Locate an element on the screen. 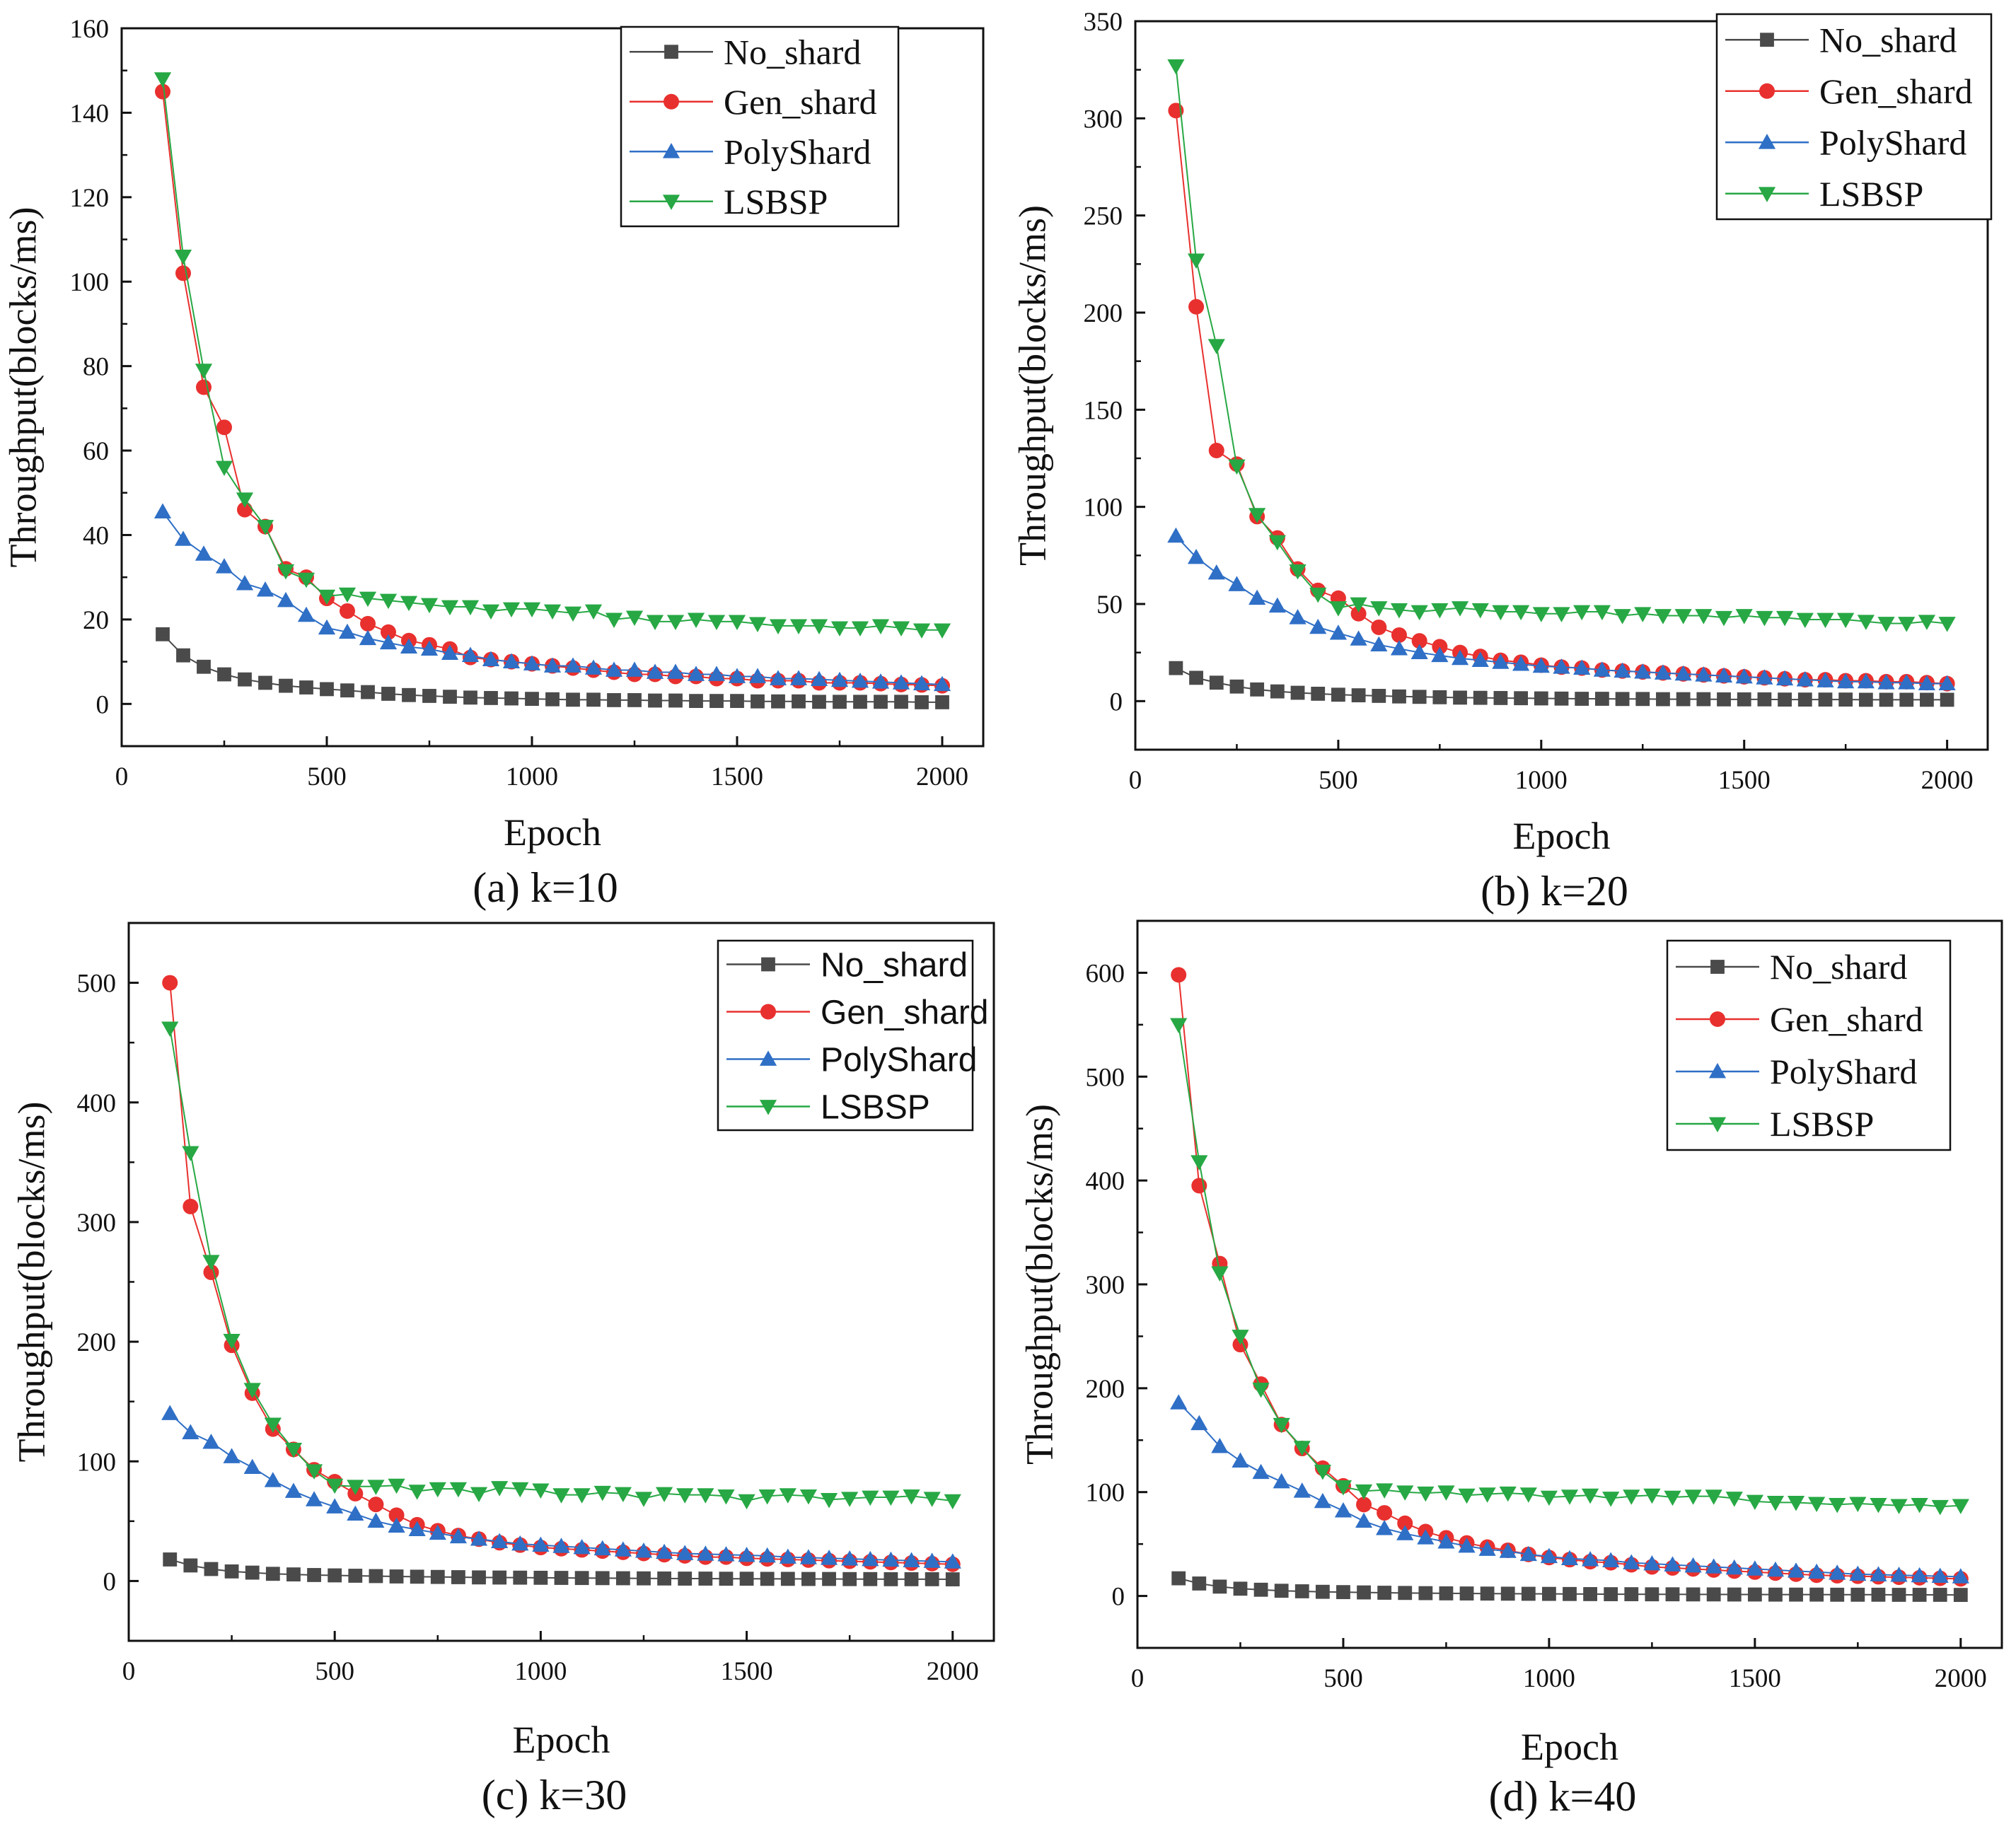 The image size is (2016, 1824). y-tick-label: 600 is located at coordinates (1105, 973).